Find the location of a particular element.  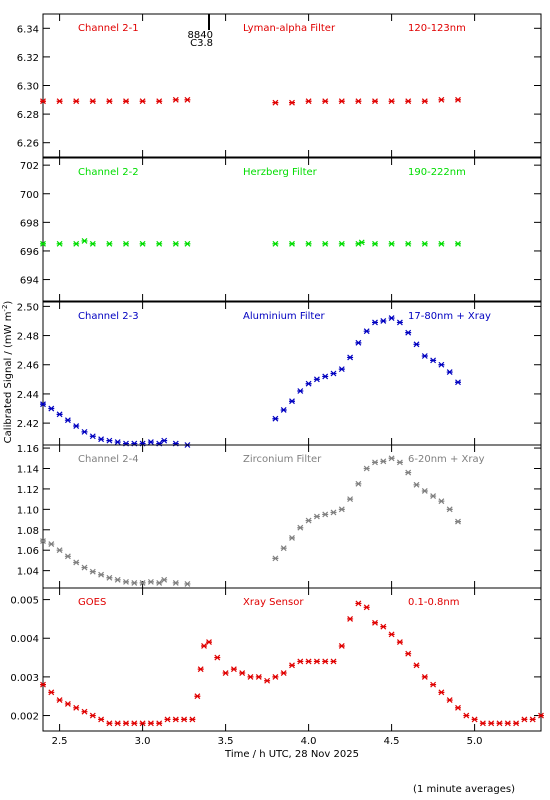

y-tick-label: 2.44 is located at coordinates (28, 395).